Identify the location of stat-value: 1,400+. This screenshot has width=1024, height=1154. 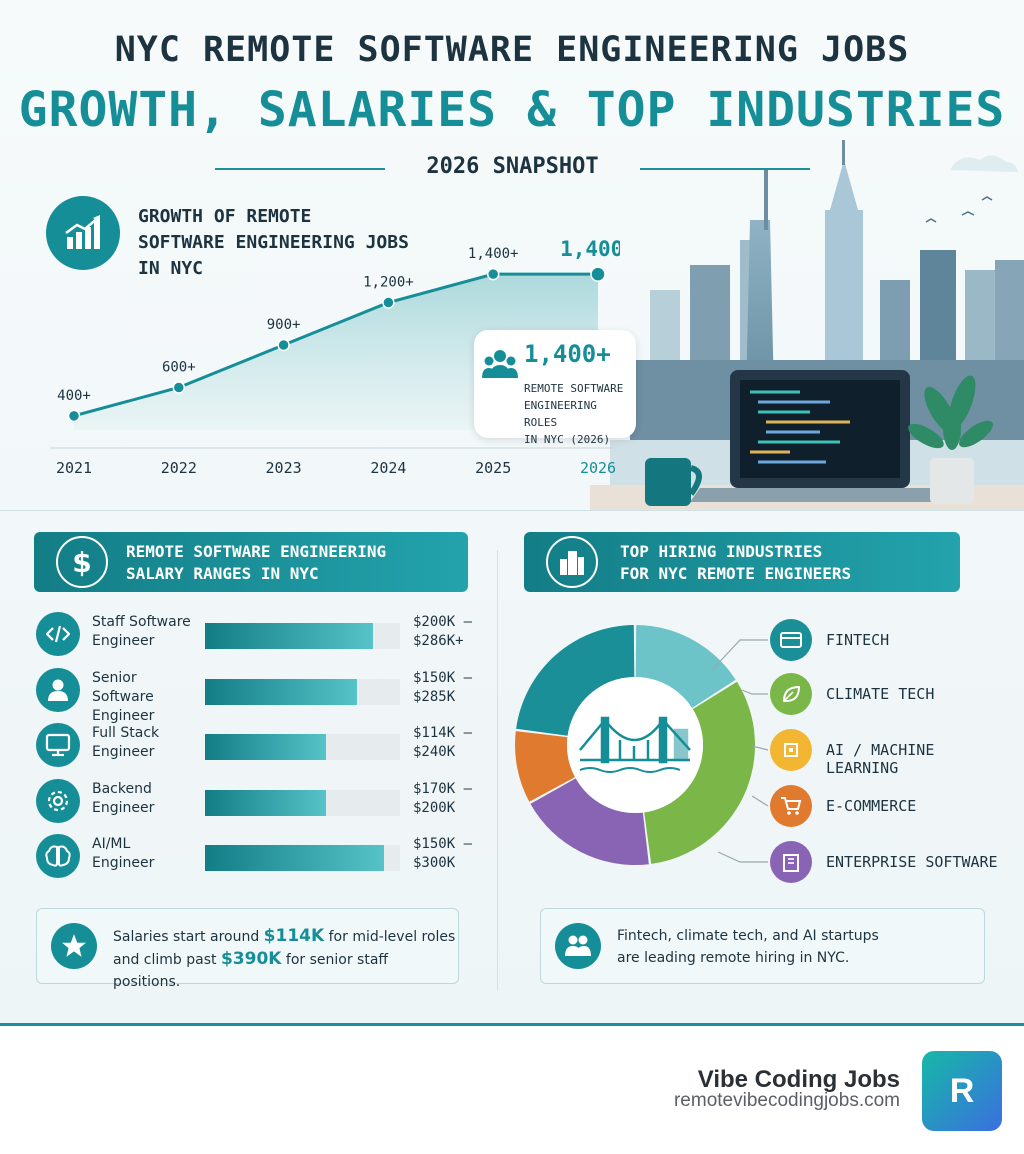
(567, 354).